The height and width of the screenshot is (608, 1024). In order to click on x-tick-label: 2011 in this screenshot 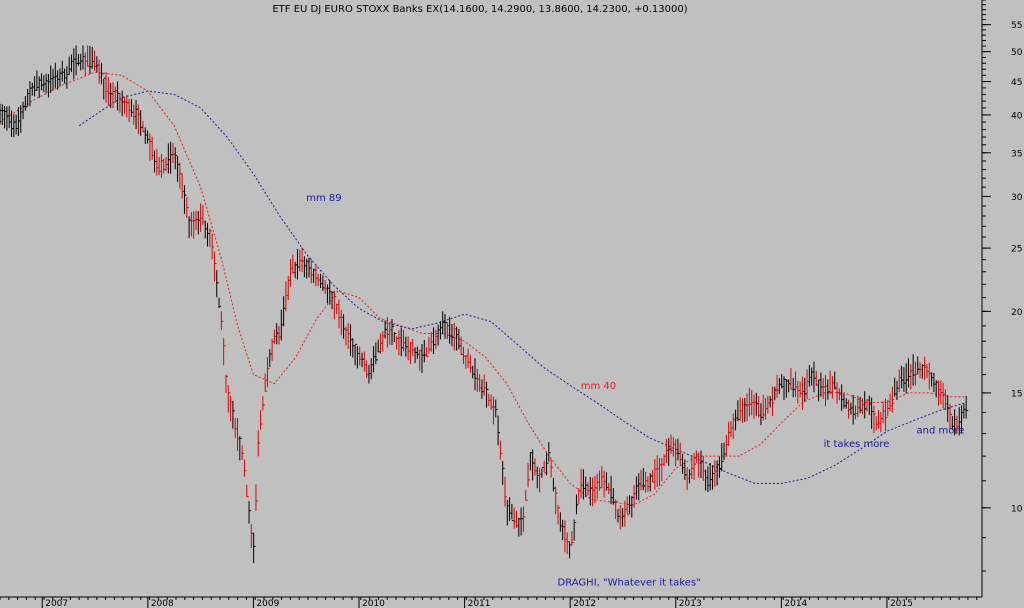, I will do `click(479, 603)`.